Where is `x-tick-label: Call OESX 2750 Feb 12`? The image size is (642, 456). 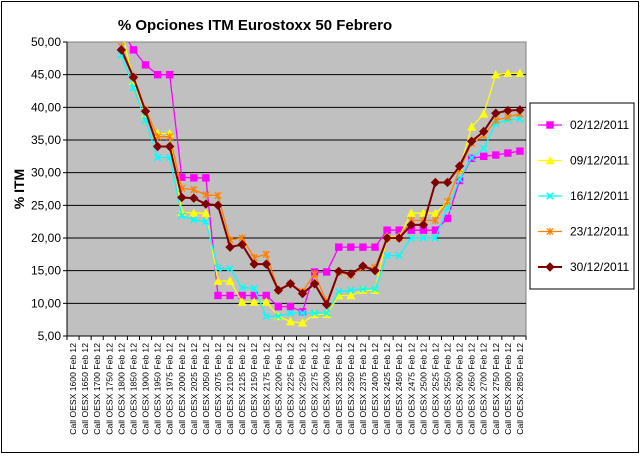
x-tick-label: Call OESX 2750 Feb 12 is located at coordinates (496, 389).